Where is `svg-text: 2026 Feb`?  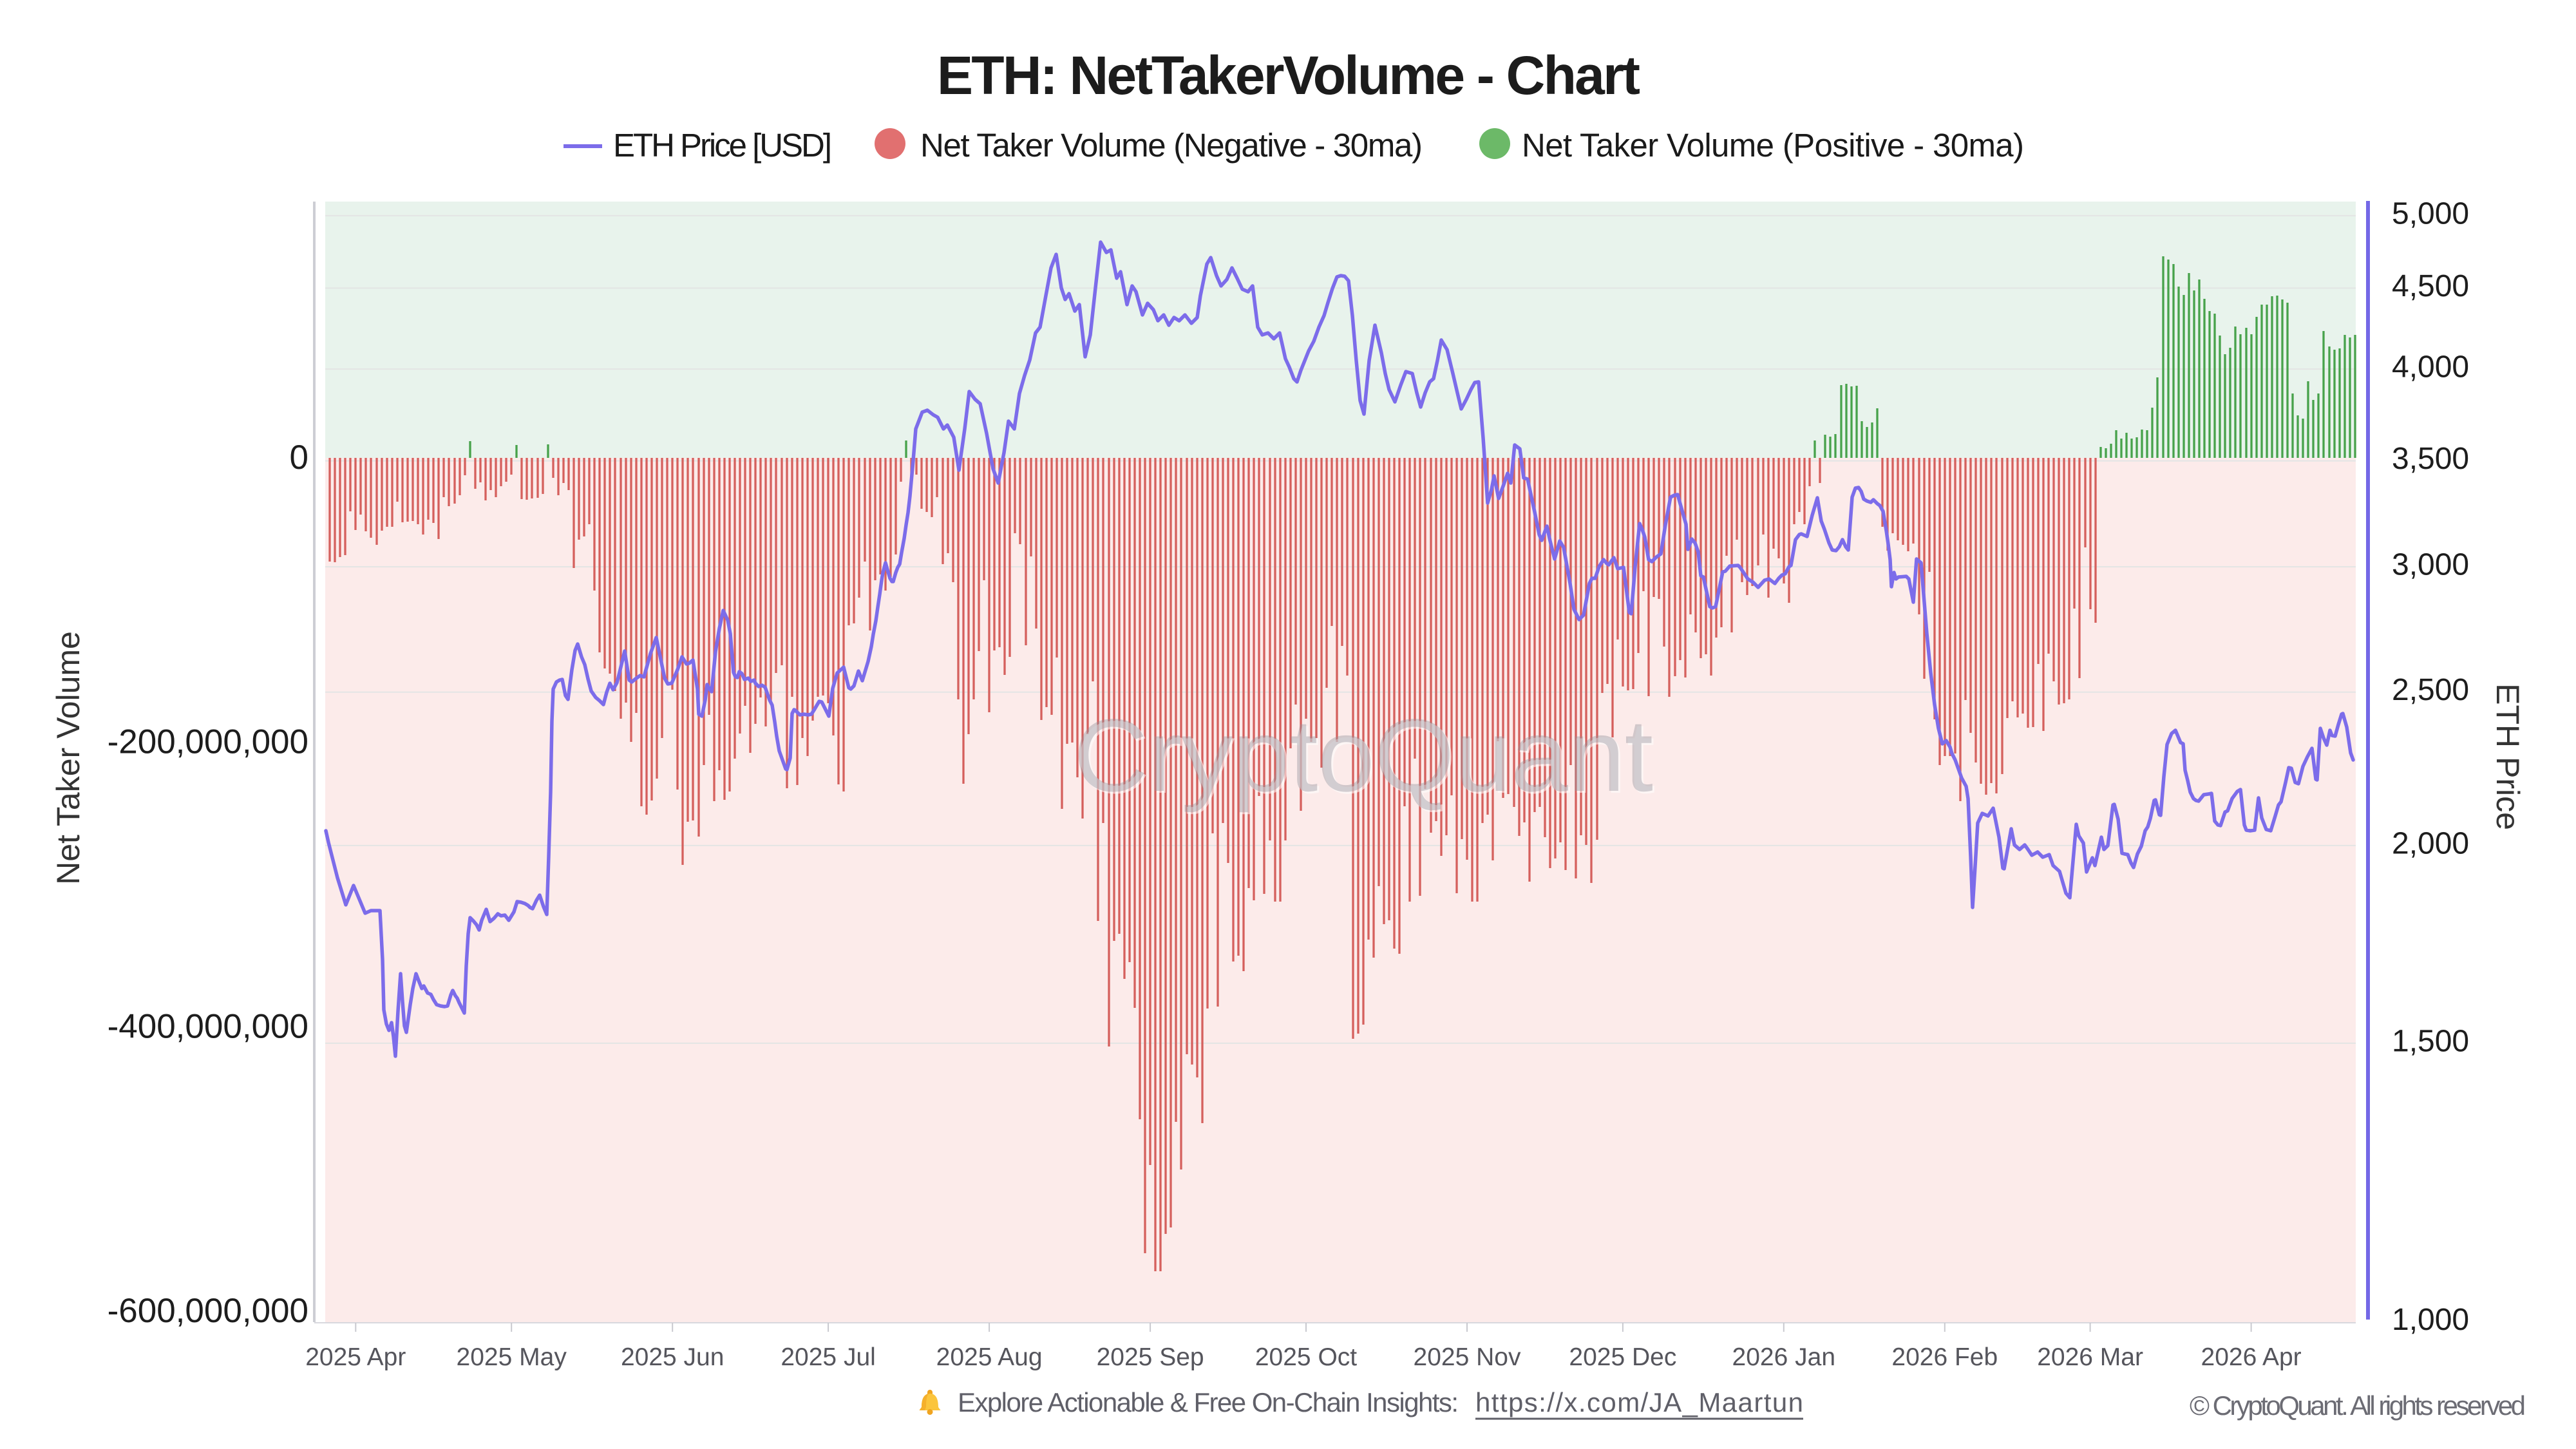
svg-text: 2026 Feb is located at coordinates (1944, 1357).